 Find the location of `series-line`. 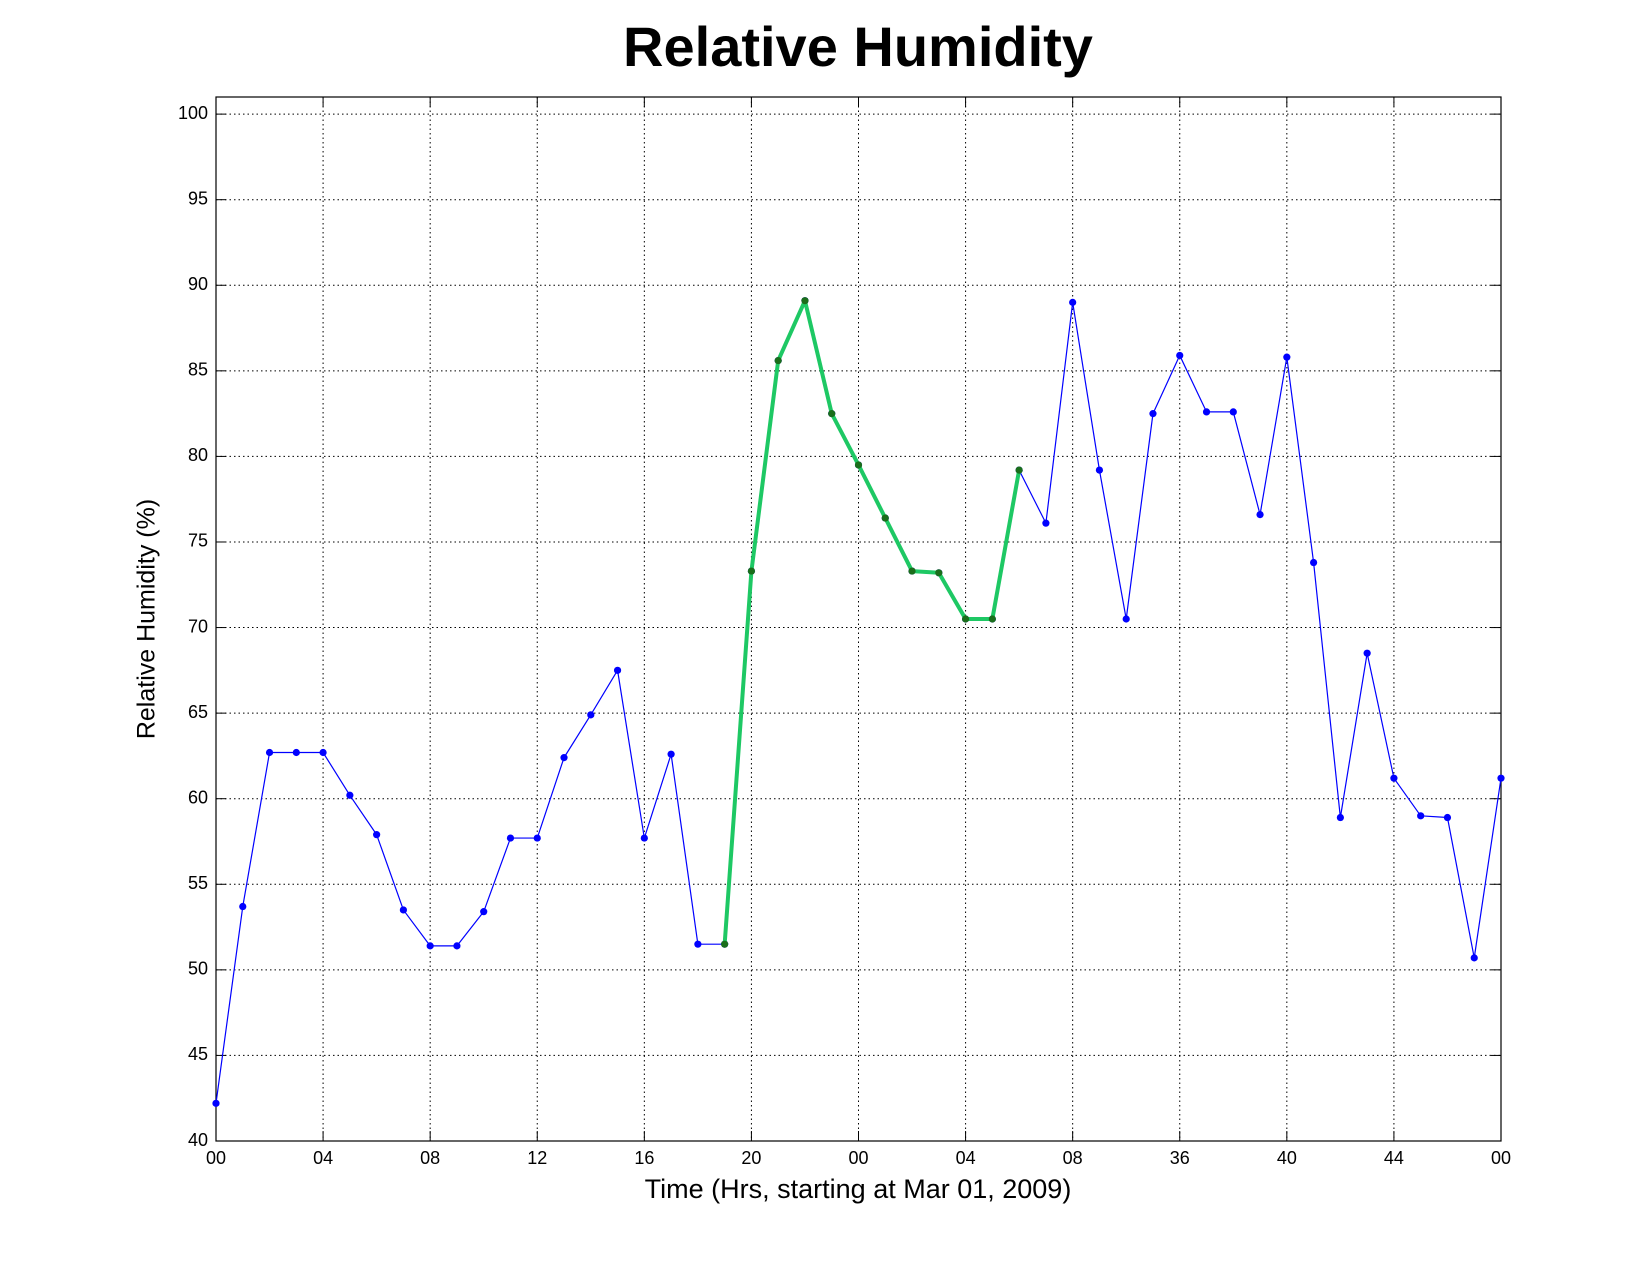

series-line is located at coordinates (872, 621).